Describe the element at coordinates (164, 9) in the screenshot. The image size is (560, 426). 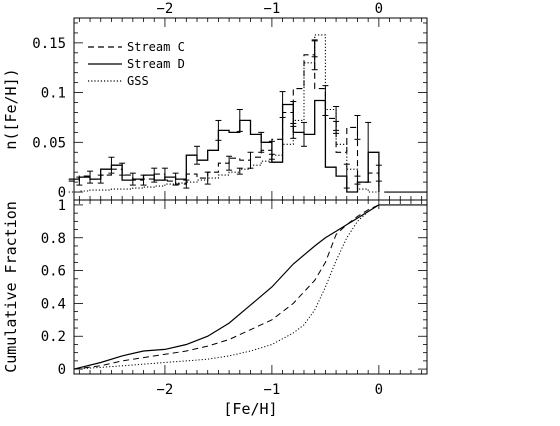
I see `top-x-tick-label: −2` at that location.